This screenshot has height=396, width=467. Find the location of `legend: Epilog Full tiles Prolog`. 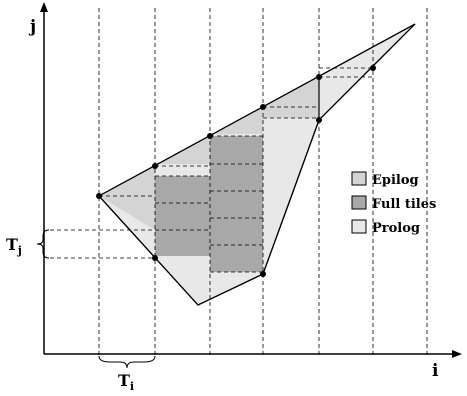

legend: Epilog Full tiles Prolog is located at coordinates (393, 203).